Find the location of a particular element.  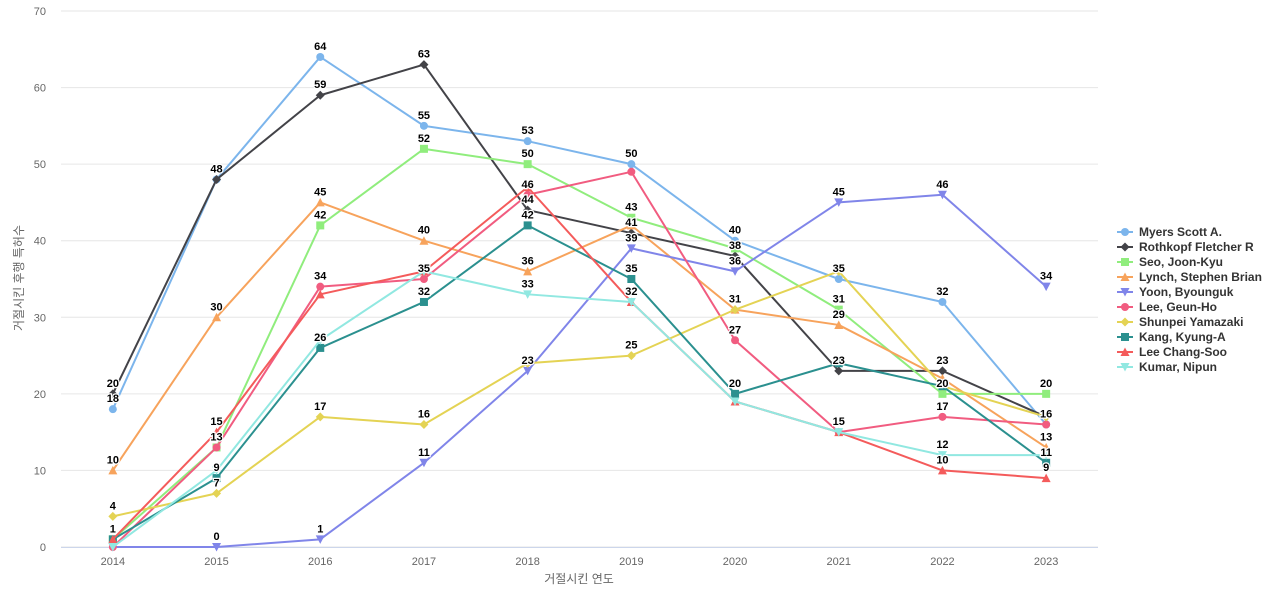

legend-item: Lee Chang-Soo is located at coordinates (1189, 351).